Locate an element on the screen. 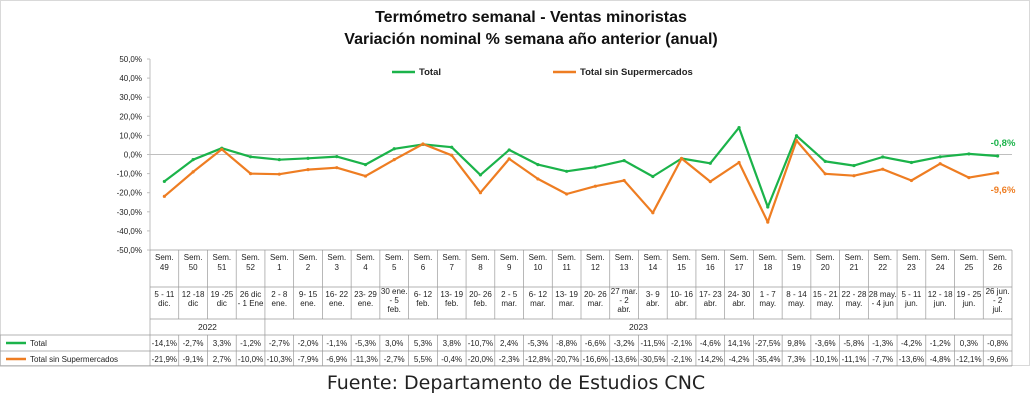 The image size is (1032, 406). table-value-cell: -10,3% is located at coordinates (279, 359).